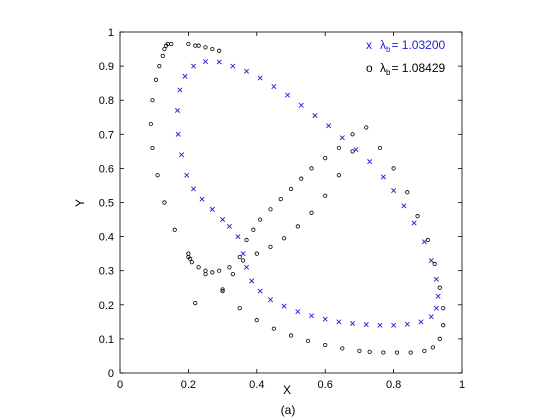 This screenshot has height=420, width=560. Describe the element at coordinates (412, 69) in the screenshot. I see `legend-label-1: λb= 1.08429` at that location.